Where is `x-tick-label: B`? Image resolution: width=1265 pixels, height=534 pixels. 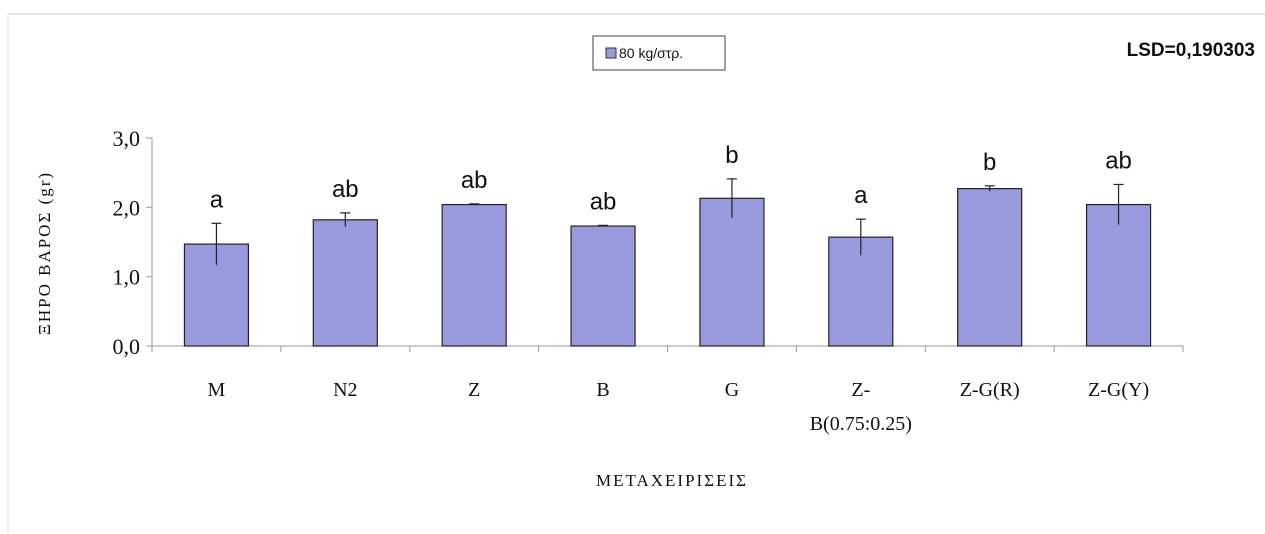 x-tick-label: B is located at coordinates (602, 390).